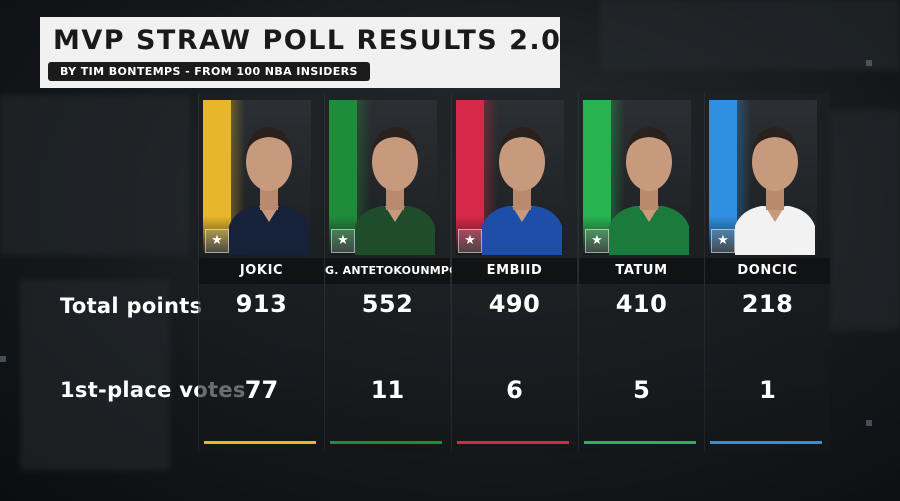 This screenshot has height=501, width=900. I want to click on player-column: ★ TATUM 410 5, so click(641, 272).